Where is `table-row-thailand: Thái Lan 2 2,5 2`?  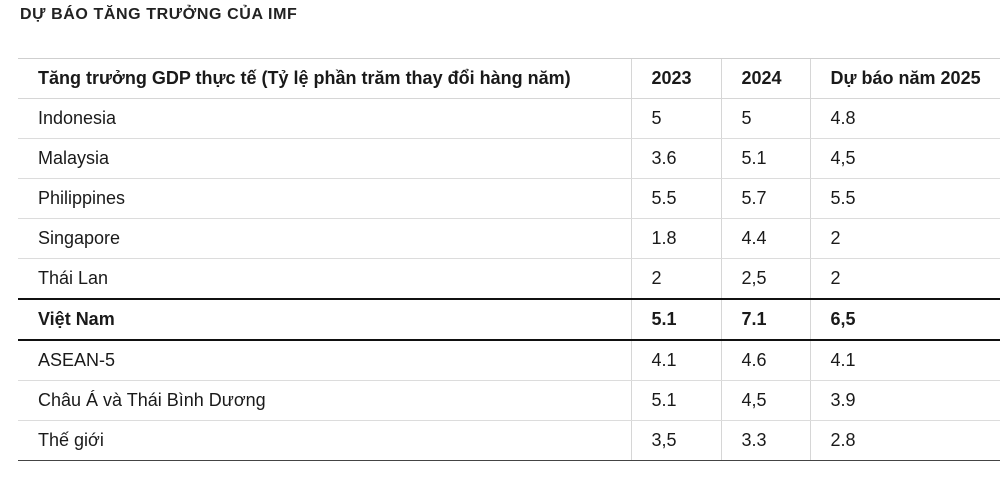
table-row-thailand: Thái Lan 2 2,5 2 is located at coordinates (509, 279).